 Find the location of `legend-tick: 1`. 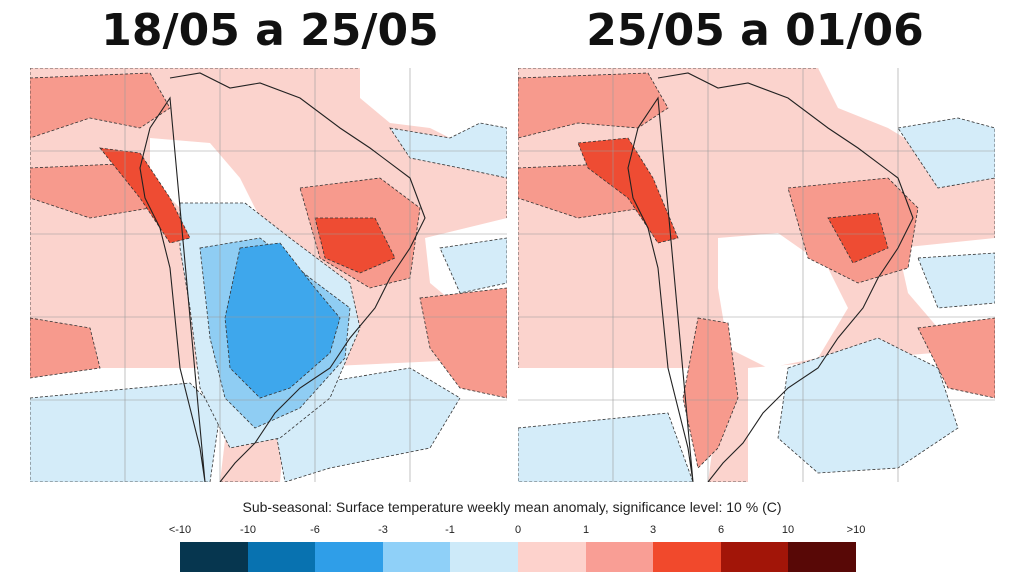

legend-tick: 1 is located at coordinates (586, 530).